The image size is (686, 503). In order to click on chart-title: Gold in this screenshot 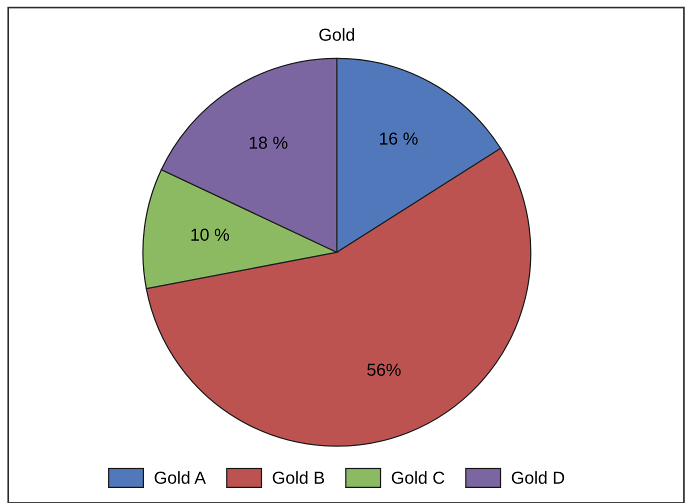, I will do `click(336, 34)`.